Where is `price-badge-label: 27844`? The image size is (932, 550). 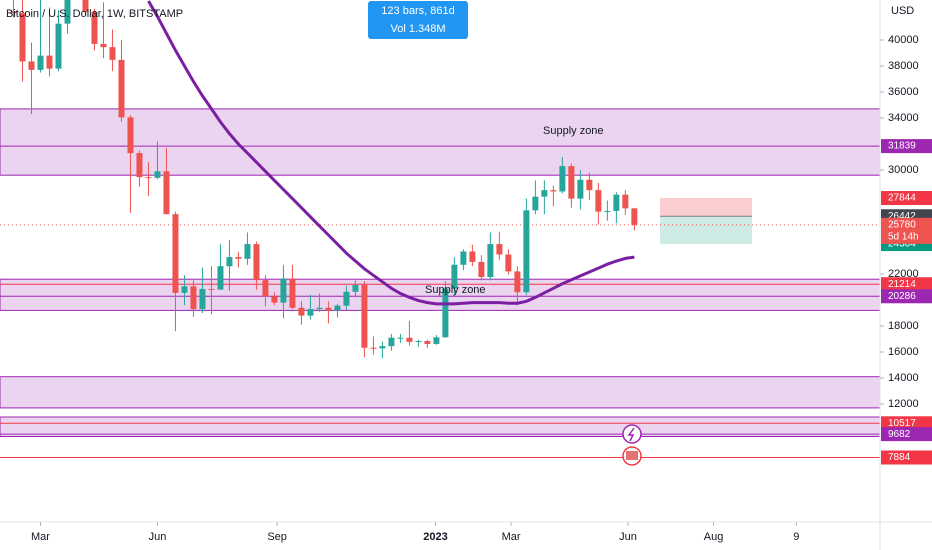
price-badge-label: 27844 is located at coordinates (902, 198).